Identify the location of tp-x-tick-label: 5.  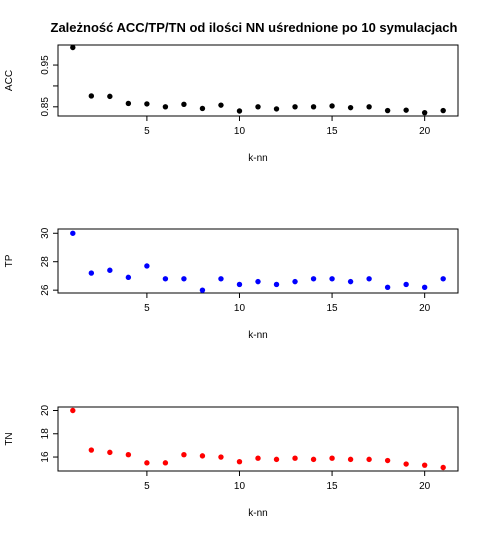
(147, 308).